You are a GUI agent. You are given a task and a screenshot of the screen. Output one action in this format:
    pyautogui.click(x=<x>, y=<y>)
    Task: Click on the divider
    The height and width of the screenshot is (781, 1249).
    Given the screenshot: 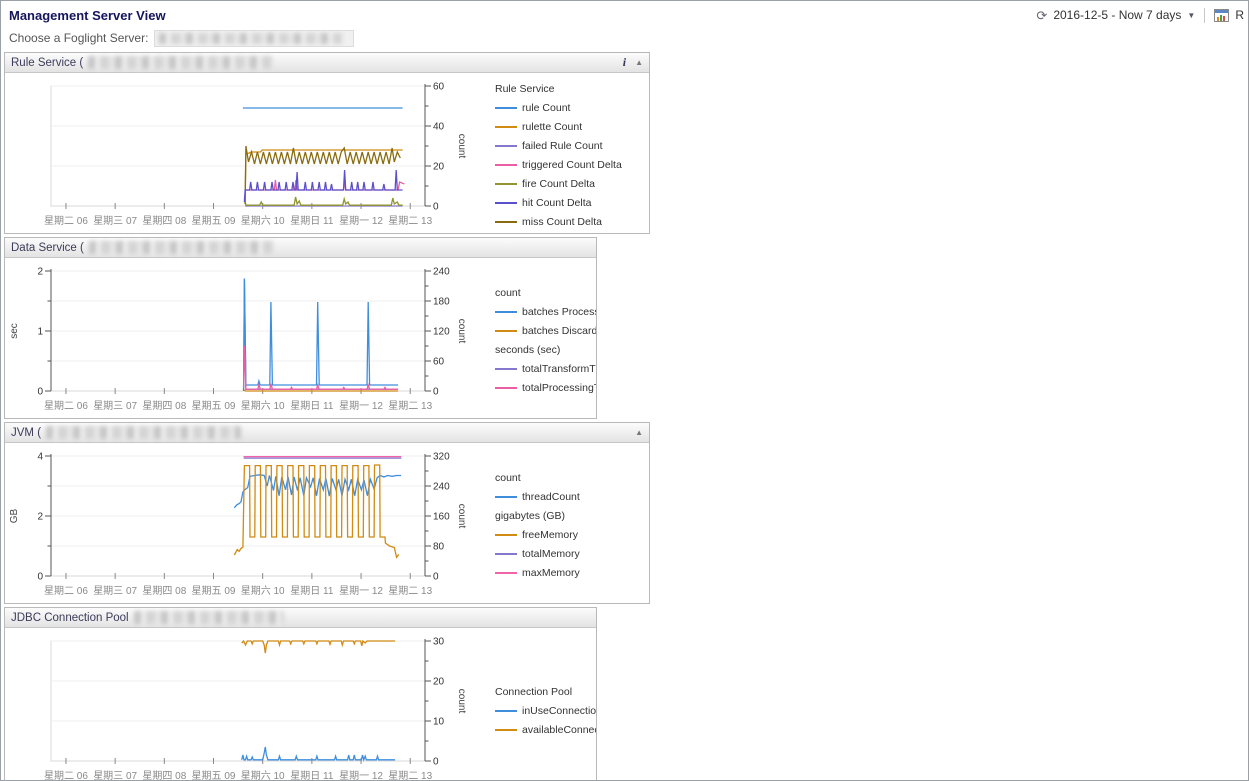 What is the action you would take?
    pyautogui.click(x=1205, y=15)
    